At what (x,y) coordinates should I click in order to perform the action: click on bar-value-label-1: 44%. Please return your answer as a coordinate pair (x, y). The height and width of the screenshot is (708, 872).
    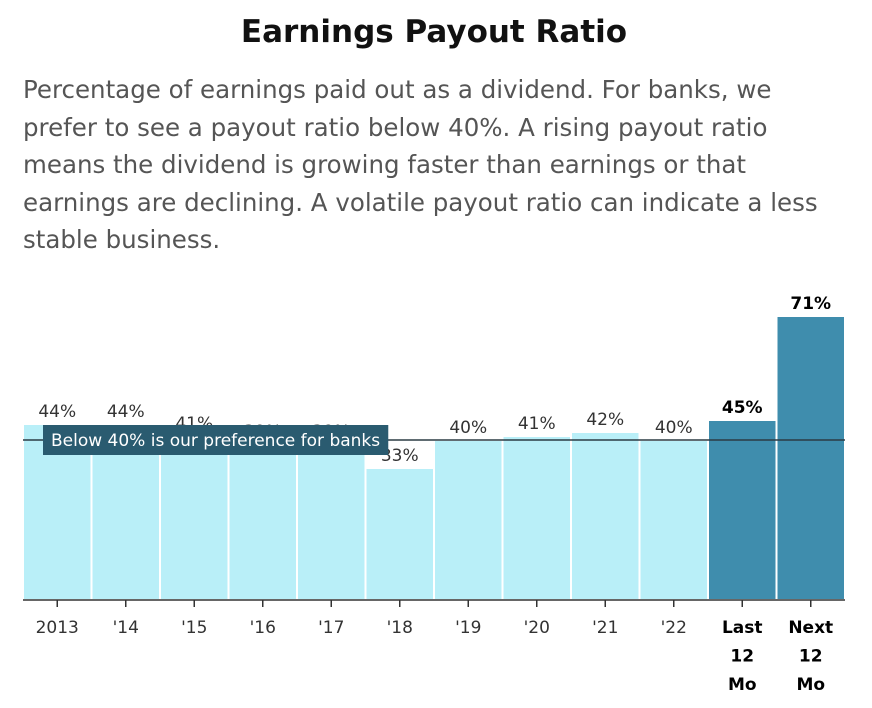
    Looking at the image, I should click on (126, 412).